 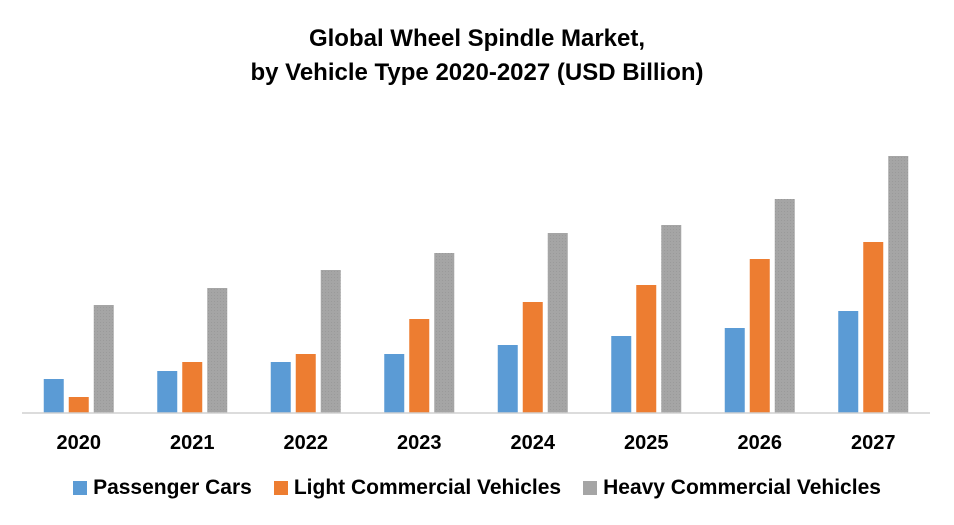 What do you see at coordinates (477, 72) in the screenshot?
I see `chart-subtitle: by Vehicle Type 2020-2027 (USD Billion)` at bounding box center [477, 72].